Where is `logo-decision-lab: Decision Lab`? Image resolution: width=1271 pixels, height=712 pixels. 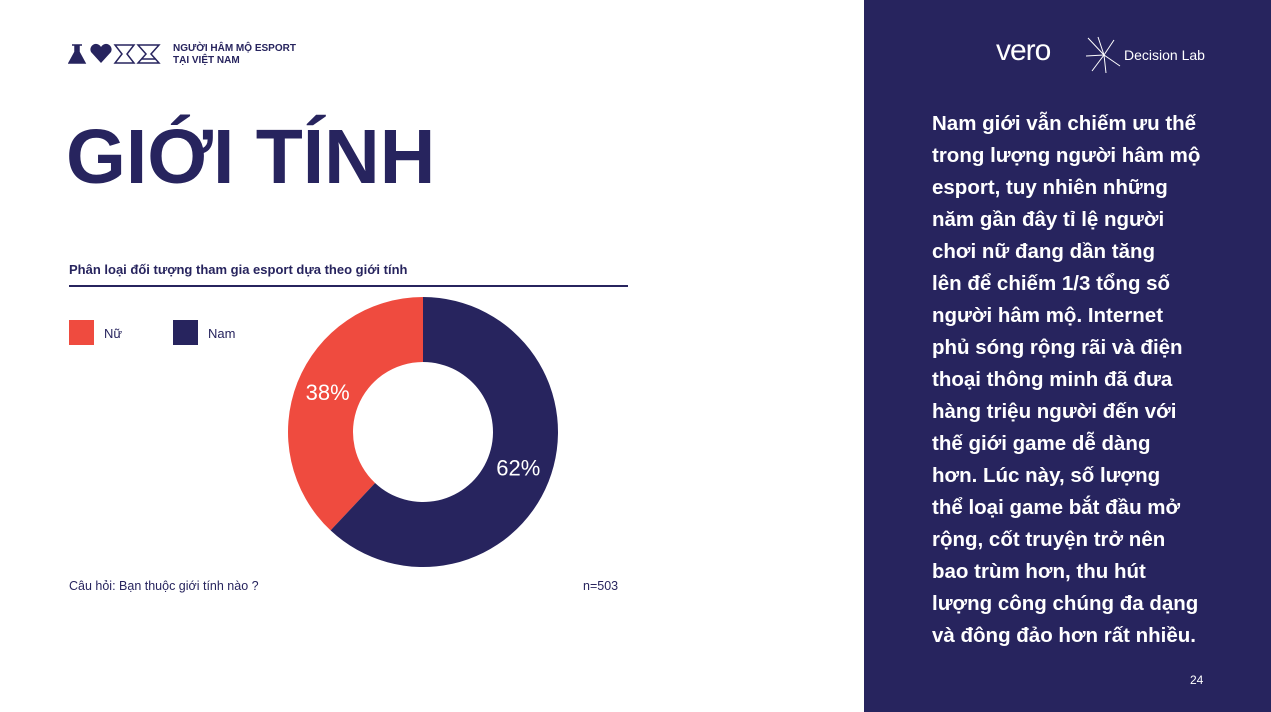
logo-decision-lab: Decision Lab is located at coordinates (1164, 55).